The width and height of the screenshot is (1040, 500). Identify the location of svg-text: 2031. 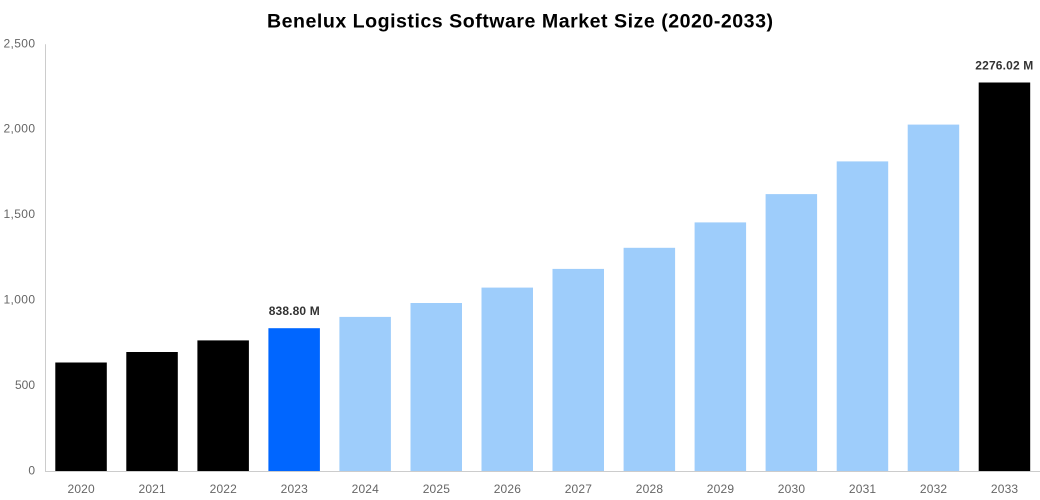
(863, 489).